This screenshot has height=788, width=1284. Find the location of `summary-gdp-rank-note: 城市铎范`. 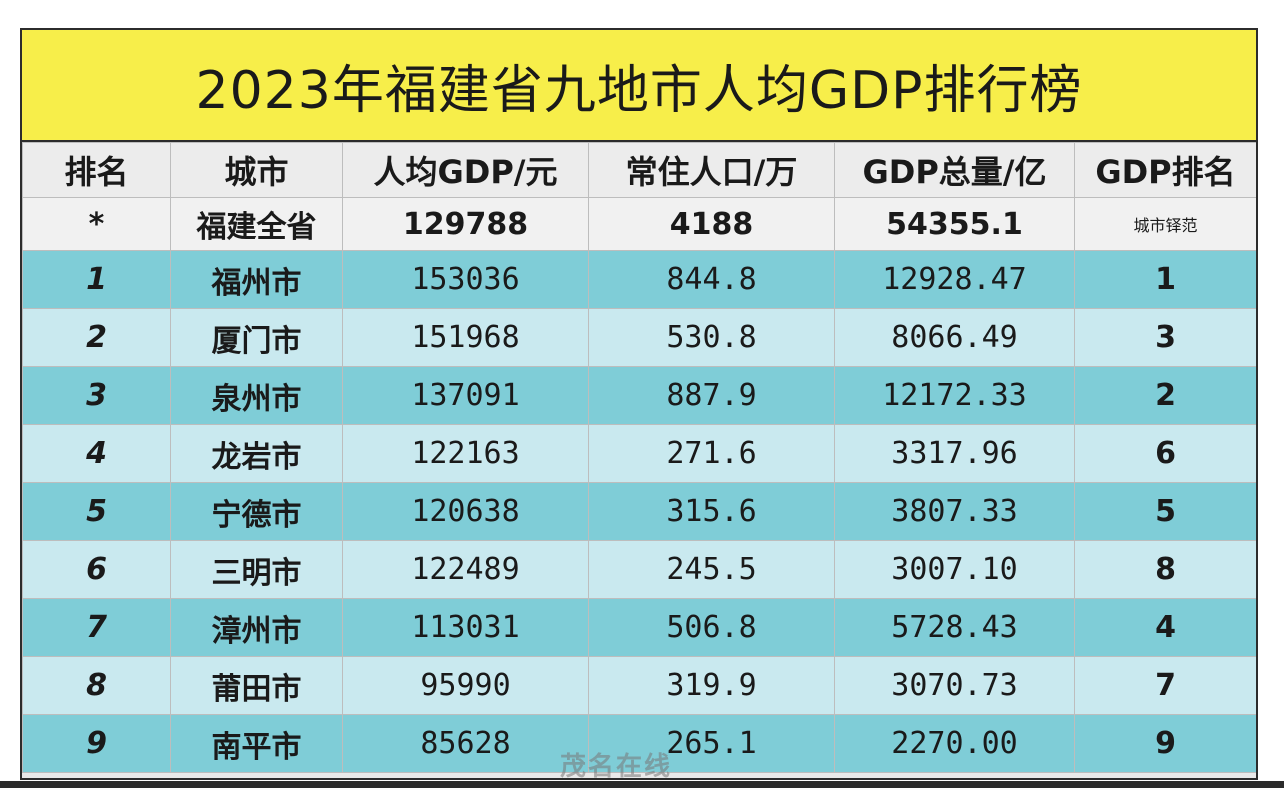

summary-gdp-rank-note: 城市铎范 is located at coordinates (1165, 224).